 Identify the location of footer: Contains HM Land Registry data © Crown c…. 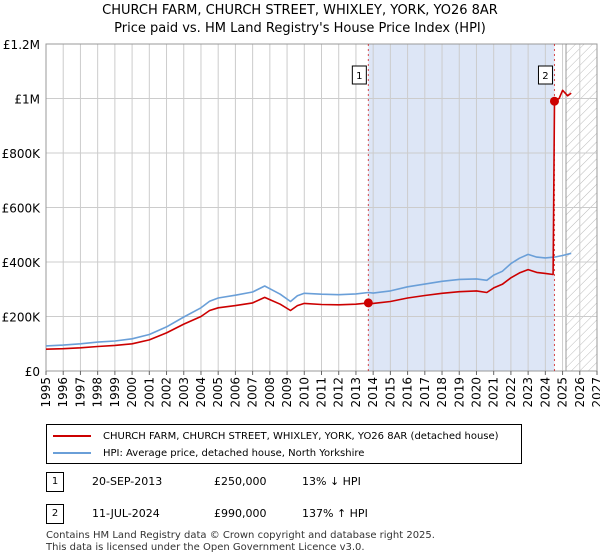
(240, 542).